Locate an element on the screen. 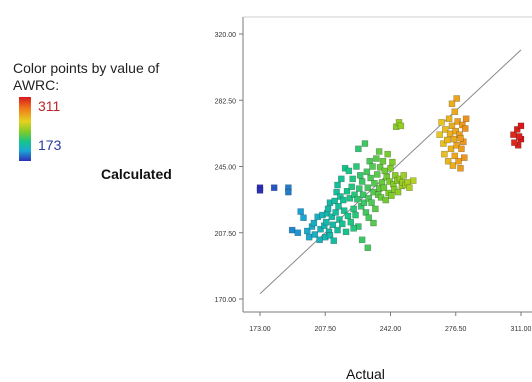 This screenshot has width=532, height=382. x-tick-label: 311.00 is located at coordinates (521, 329).